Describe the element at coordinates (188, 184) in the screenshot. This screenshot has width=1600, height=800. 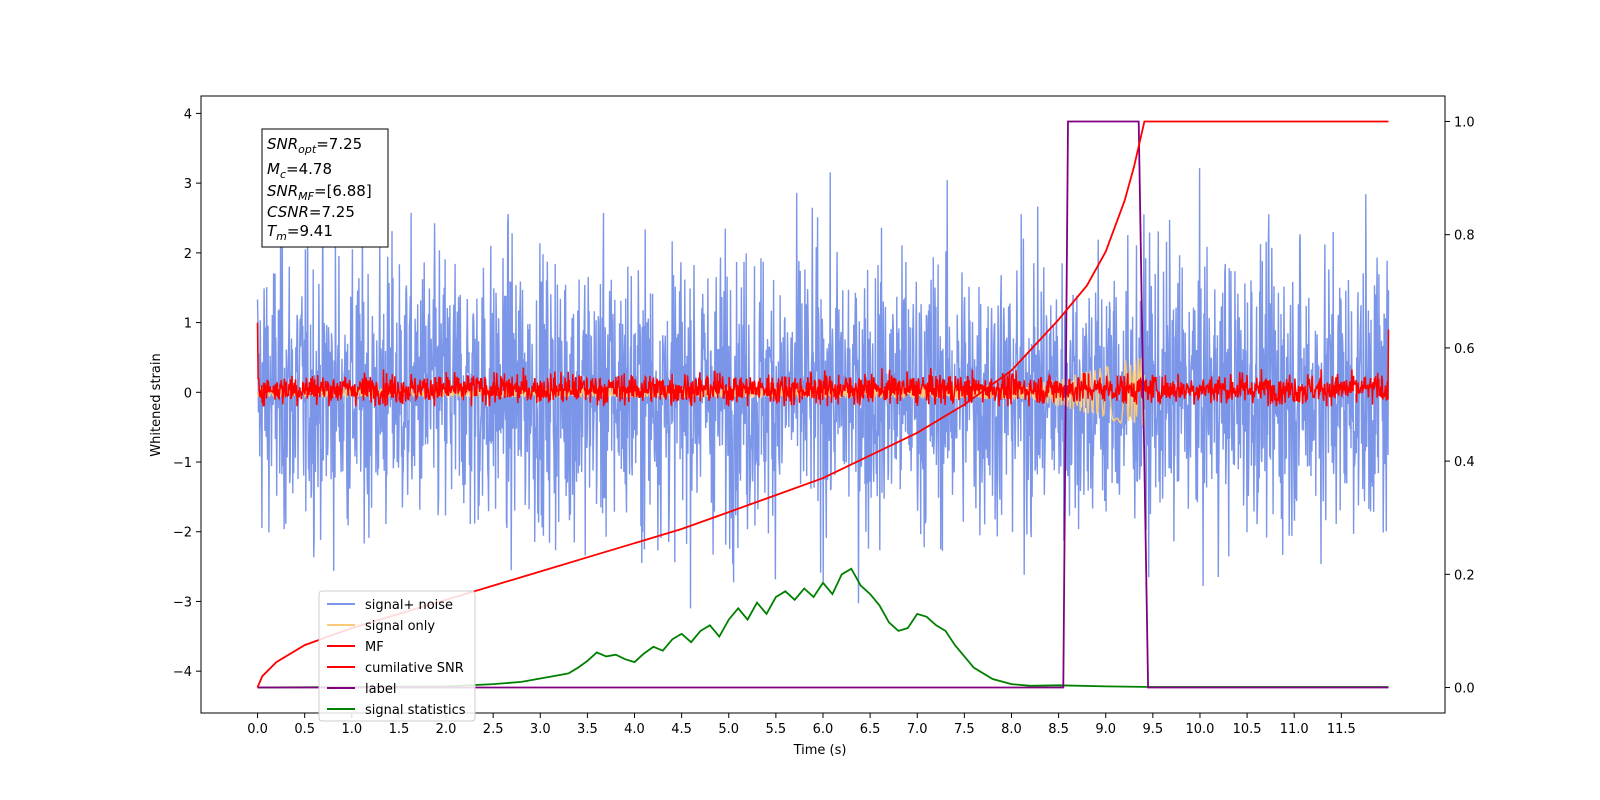
I see `y-tick-label: 3` at that location.